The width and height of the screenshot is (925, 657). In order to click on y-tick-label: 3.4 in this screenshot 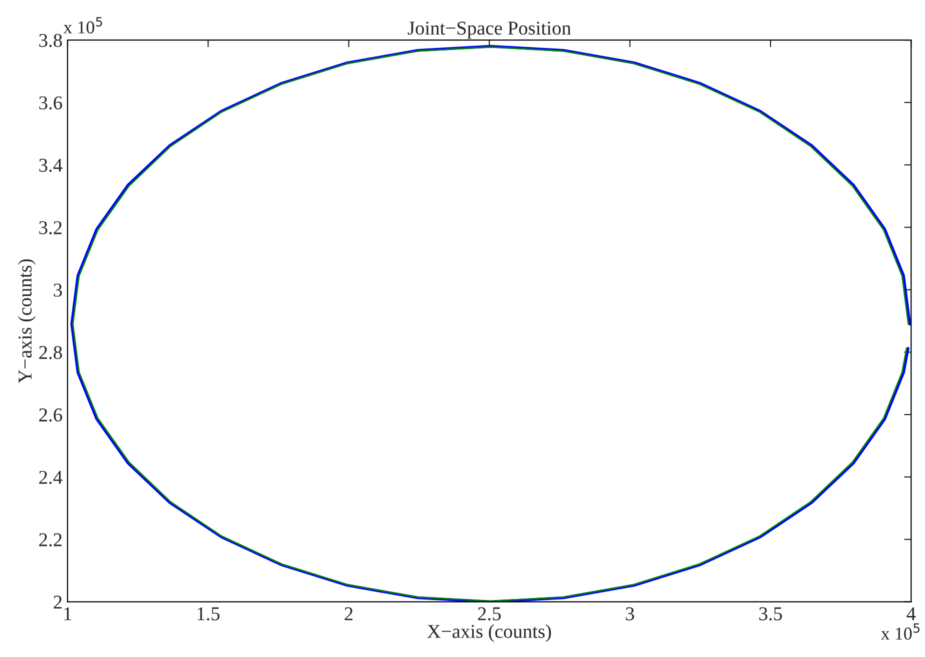, I will do `click(50, 165)`.